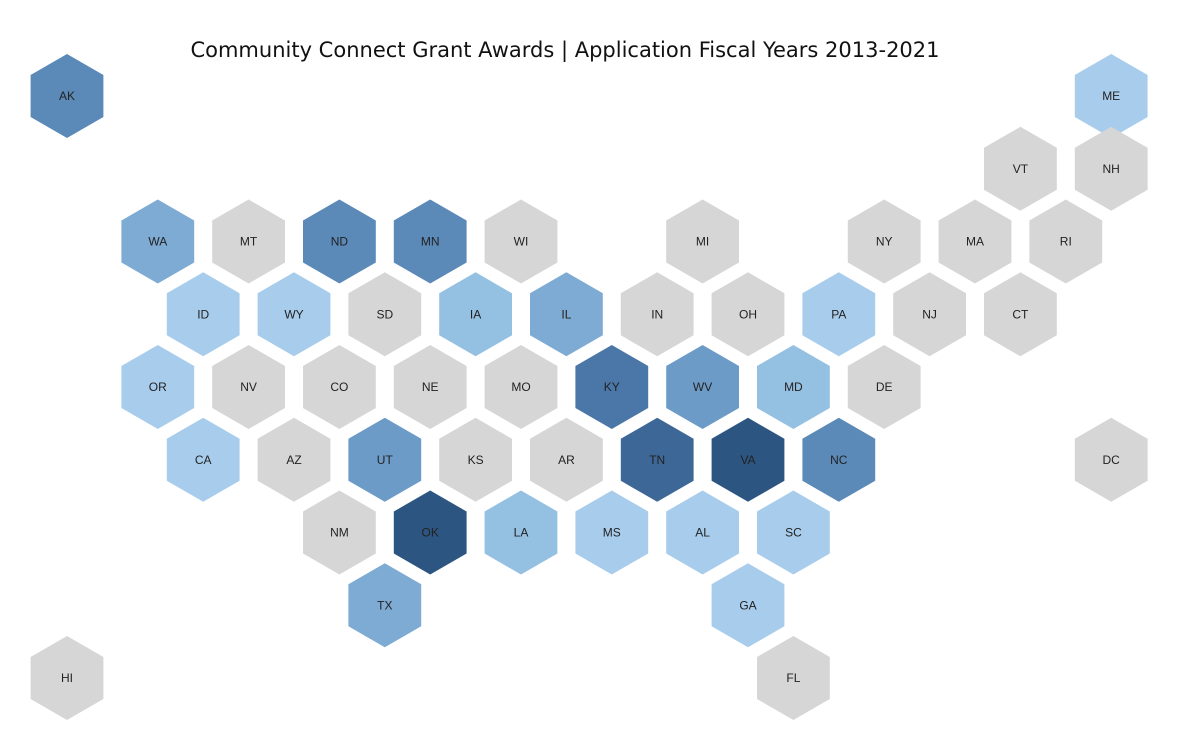  I want to click on hex-label: NC, so click(839, 460).